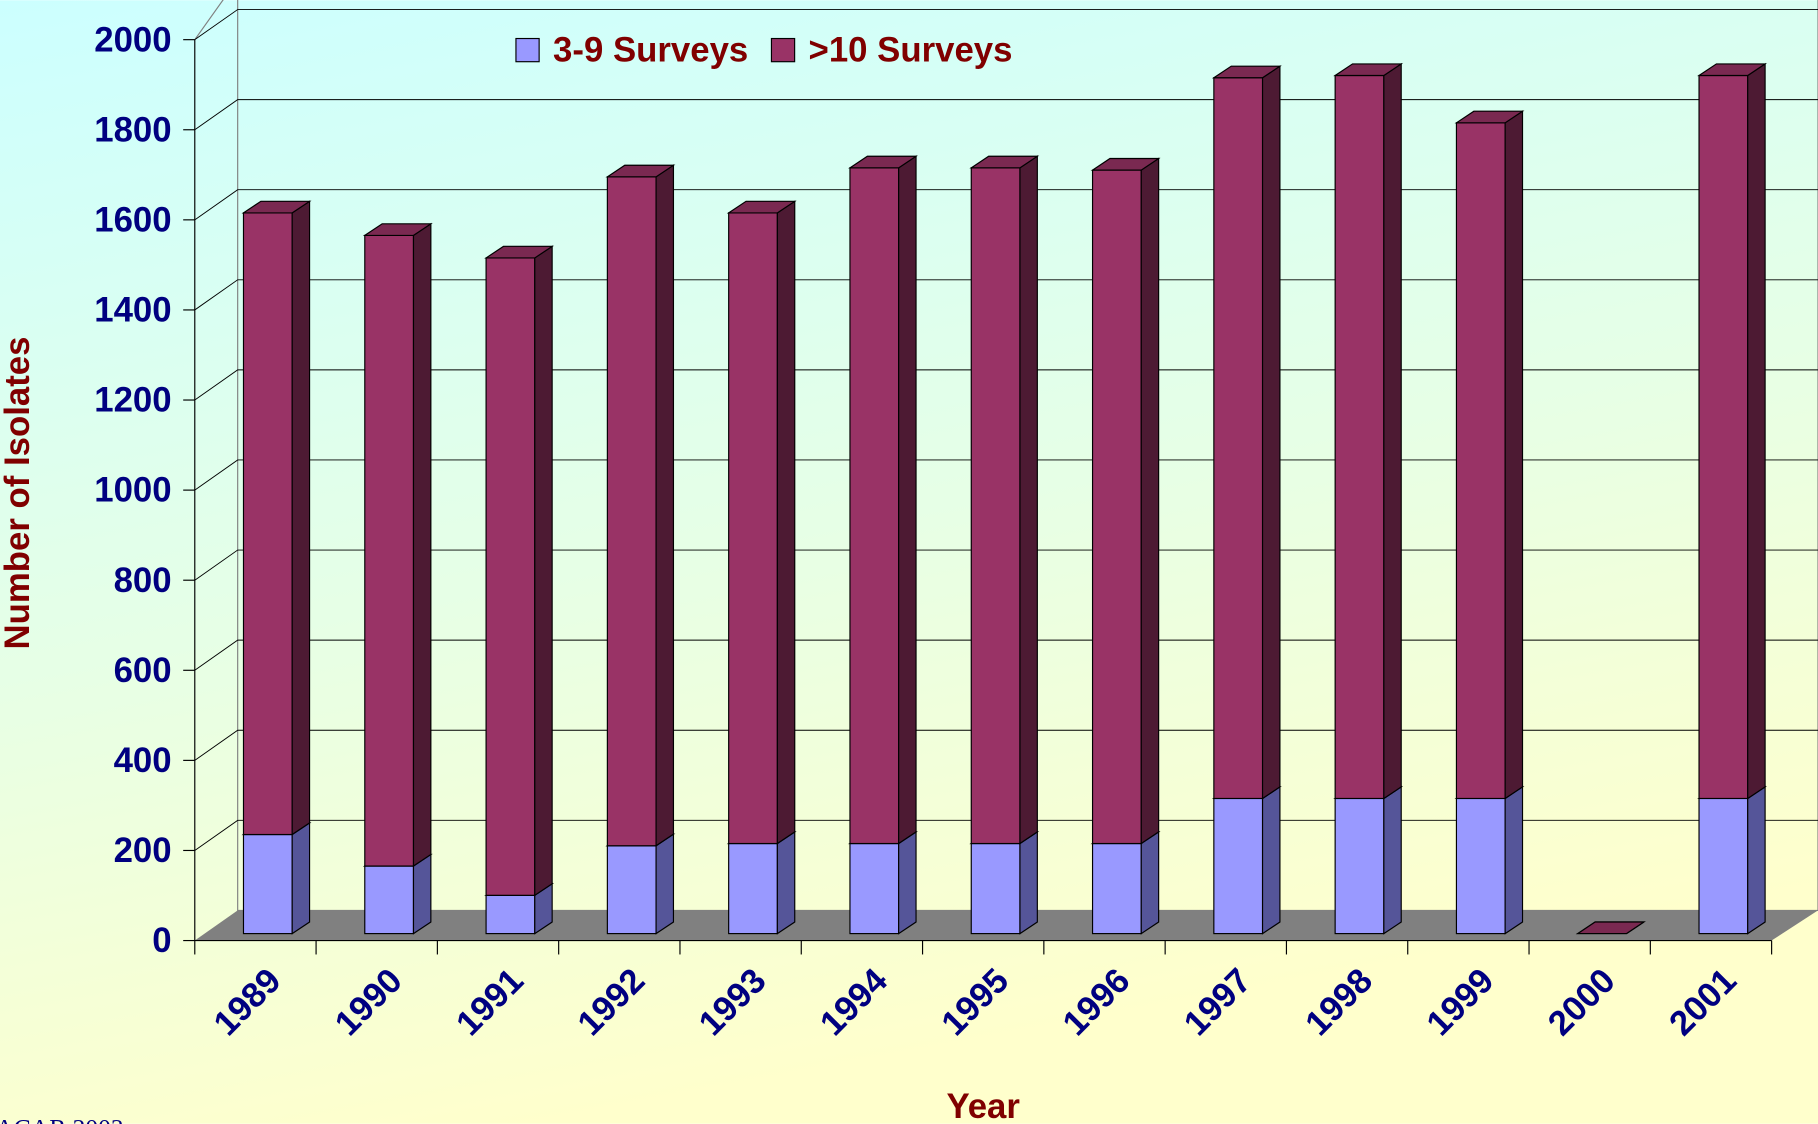 The image size is (1818, 1124). Describe the element at coordinates (132, 40) in the screenshot. I see `y-tick-label: 2000` at that location.